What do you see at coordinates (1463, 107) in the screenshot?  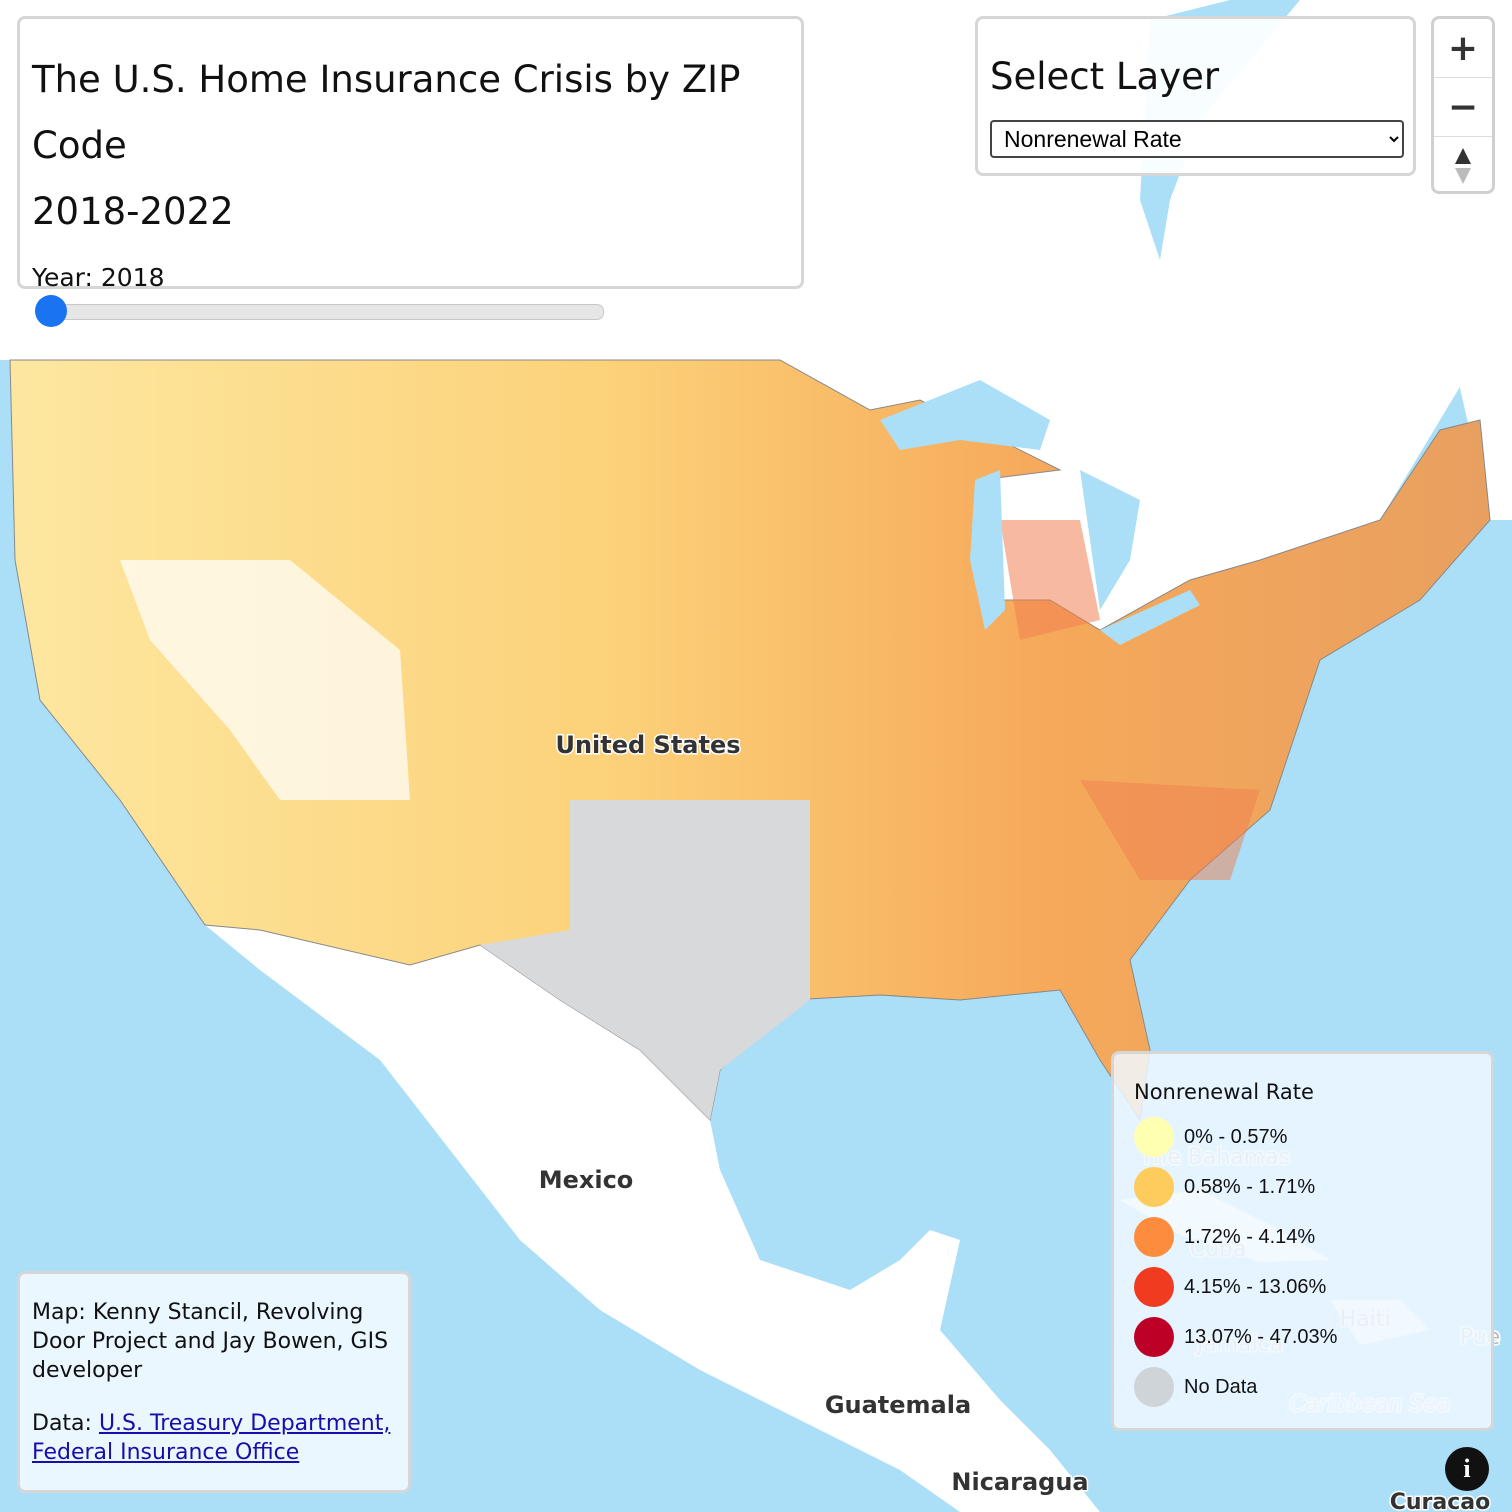 I see `zoom-out: −` at bounding box center [1463, 107].